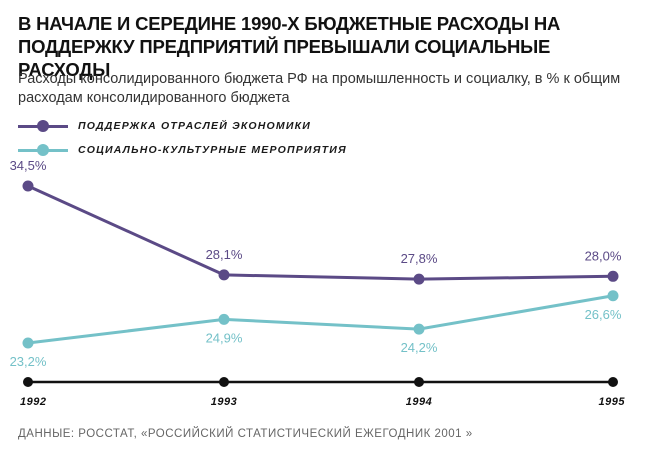  I want to click on legend-swatch-social, so click(43, 150).